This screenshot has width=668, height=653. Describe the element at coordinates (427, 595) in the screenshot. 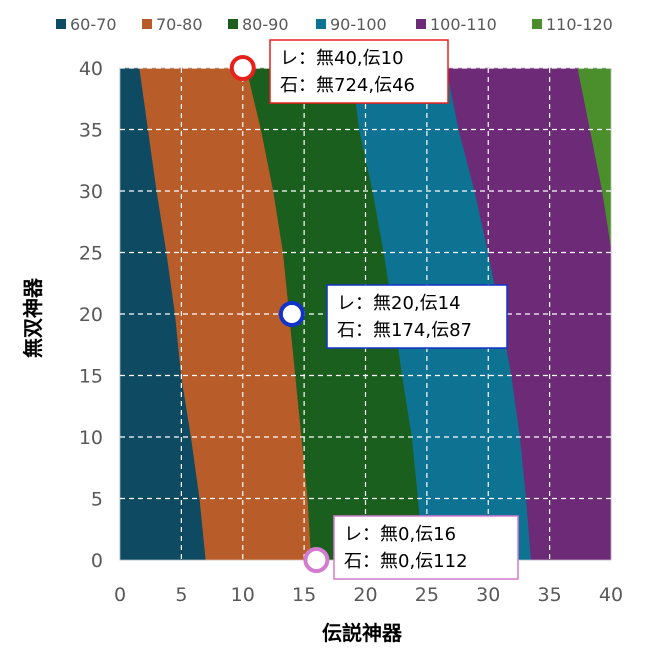

I see `x-tick-label: 25` at that location.